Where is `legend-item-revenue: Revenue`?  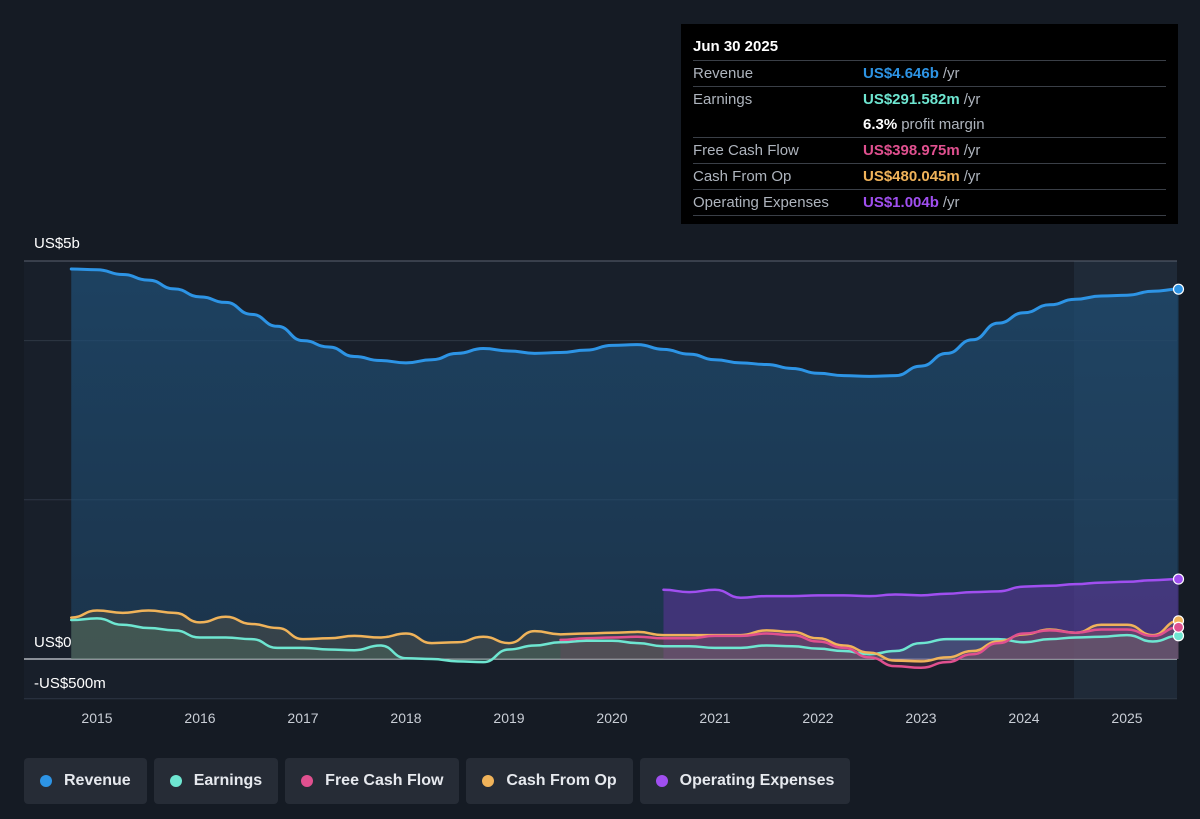 legend-item-revenue: Revenue is located at coordinates (85, 781).